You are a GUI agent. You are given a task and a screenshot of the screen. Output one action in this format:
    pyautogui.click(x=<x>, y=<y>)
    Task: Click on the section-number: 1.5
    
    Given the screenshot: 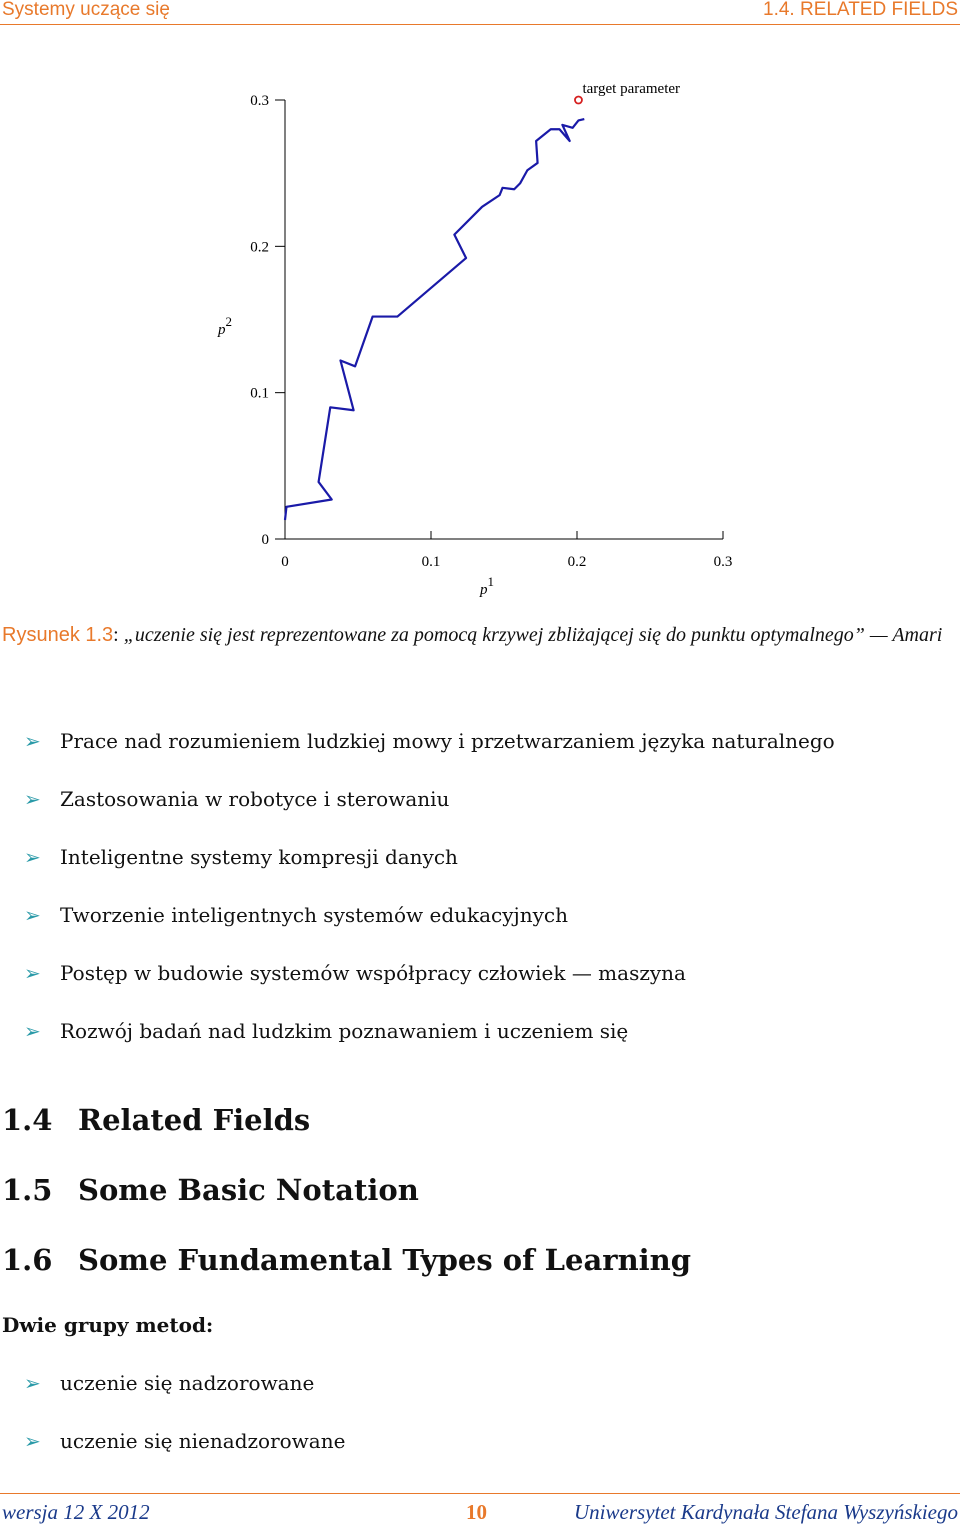 What is the action you would take?
    pyautogui.click(x=27, y=1190)
    